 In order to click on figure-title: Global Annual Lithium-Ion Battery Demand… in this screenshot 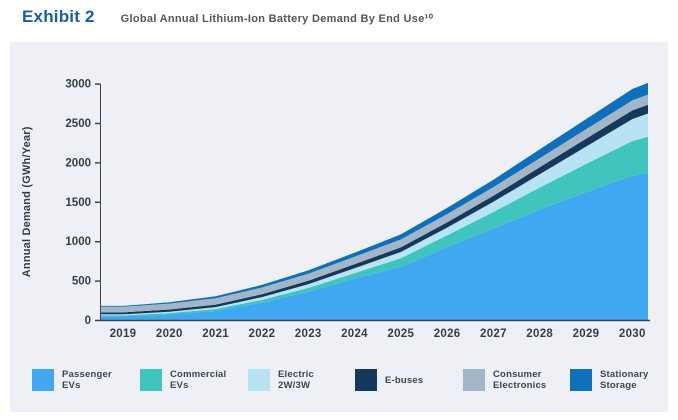, I will do `click(277, 19)`.